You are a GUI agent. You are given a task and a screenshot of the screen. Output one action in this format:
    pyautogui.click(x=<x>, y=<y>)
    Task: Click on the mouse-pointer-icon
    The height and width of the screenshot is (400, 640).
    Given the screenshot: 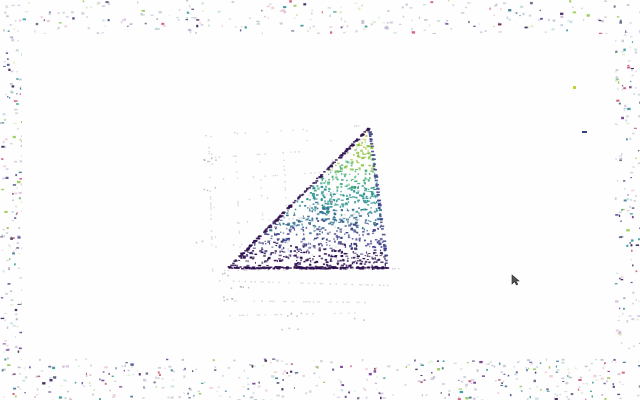 What is the action you would take?
    pyautogui.click(x=515, y=280)
    